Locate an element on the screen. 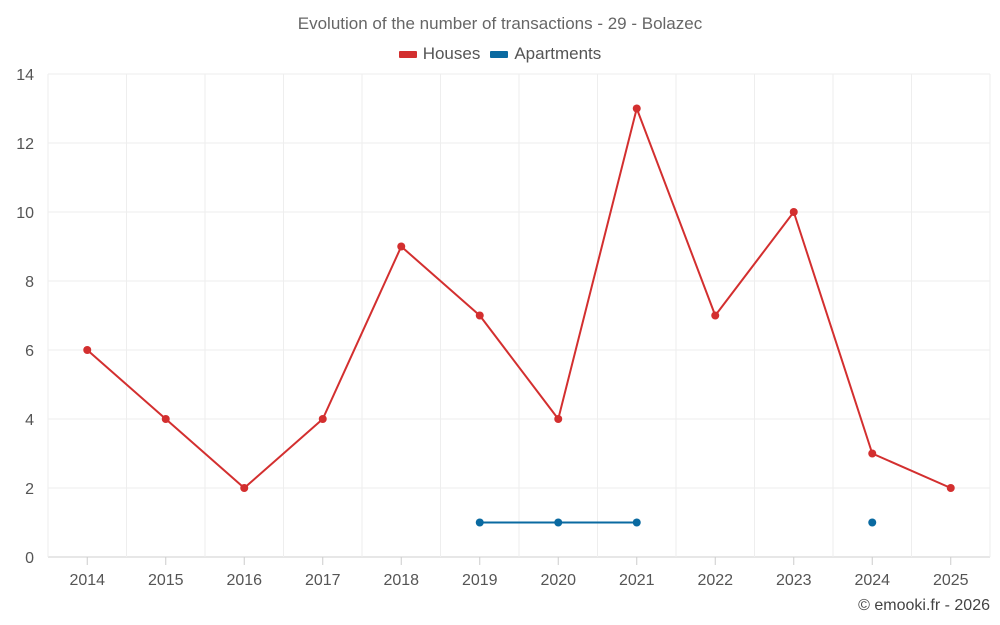 Image resolution: width=1000 pixels, height=625 pixels. x-tick-label: 2014 is located at coordinates (87, 580).